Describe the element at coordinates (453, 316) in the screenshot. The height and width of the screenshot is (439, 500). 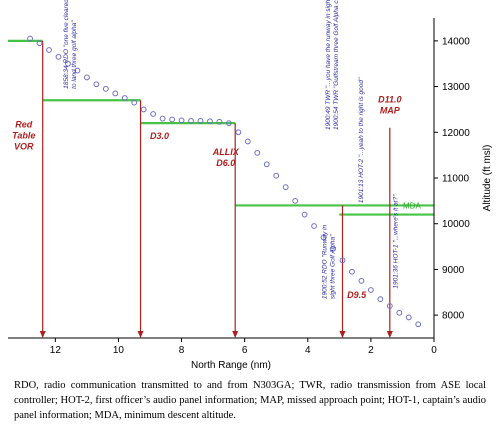
I see `y-tick-label: 8000` at that location.